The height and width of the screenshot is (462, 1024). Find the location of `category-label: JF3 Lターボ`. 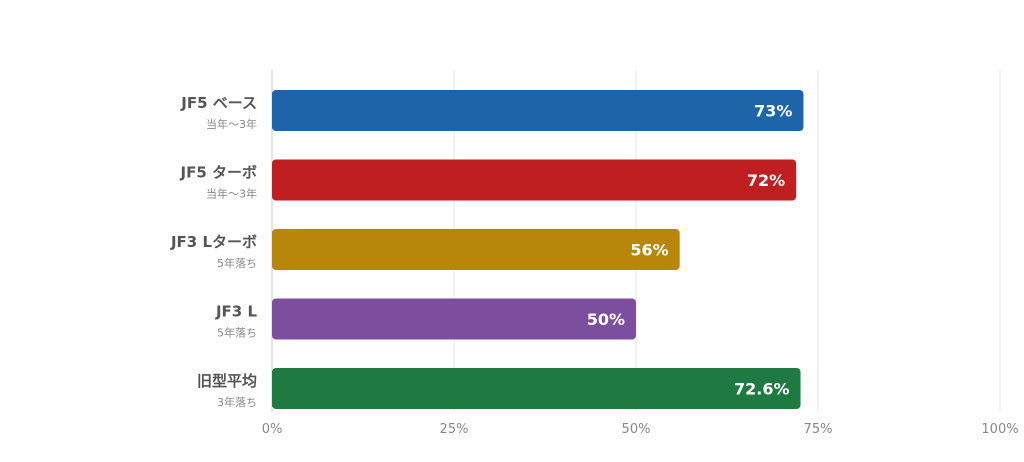

category-label: JF3 Lターボ is located at coordinates (213, 242).